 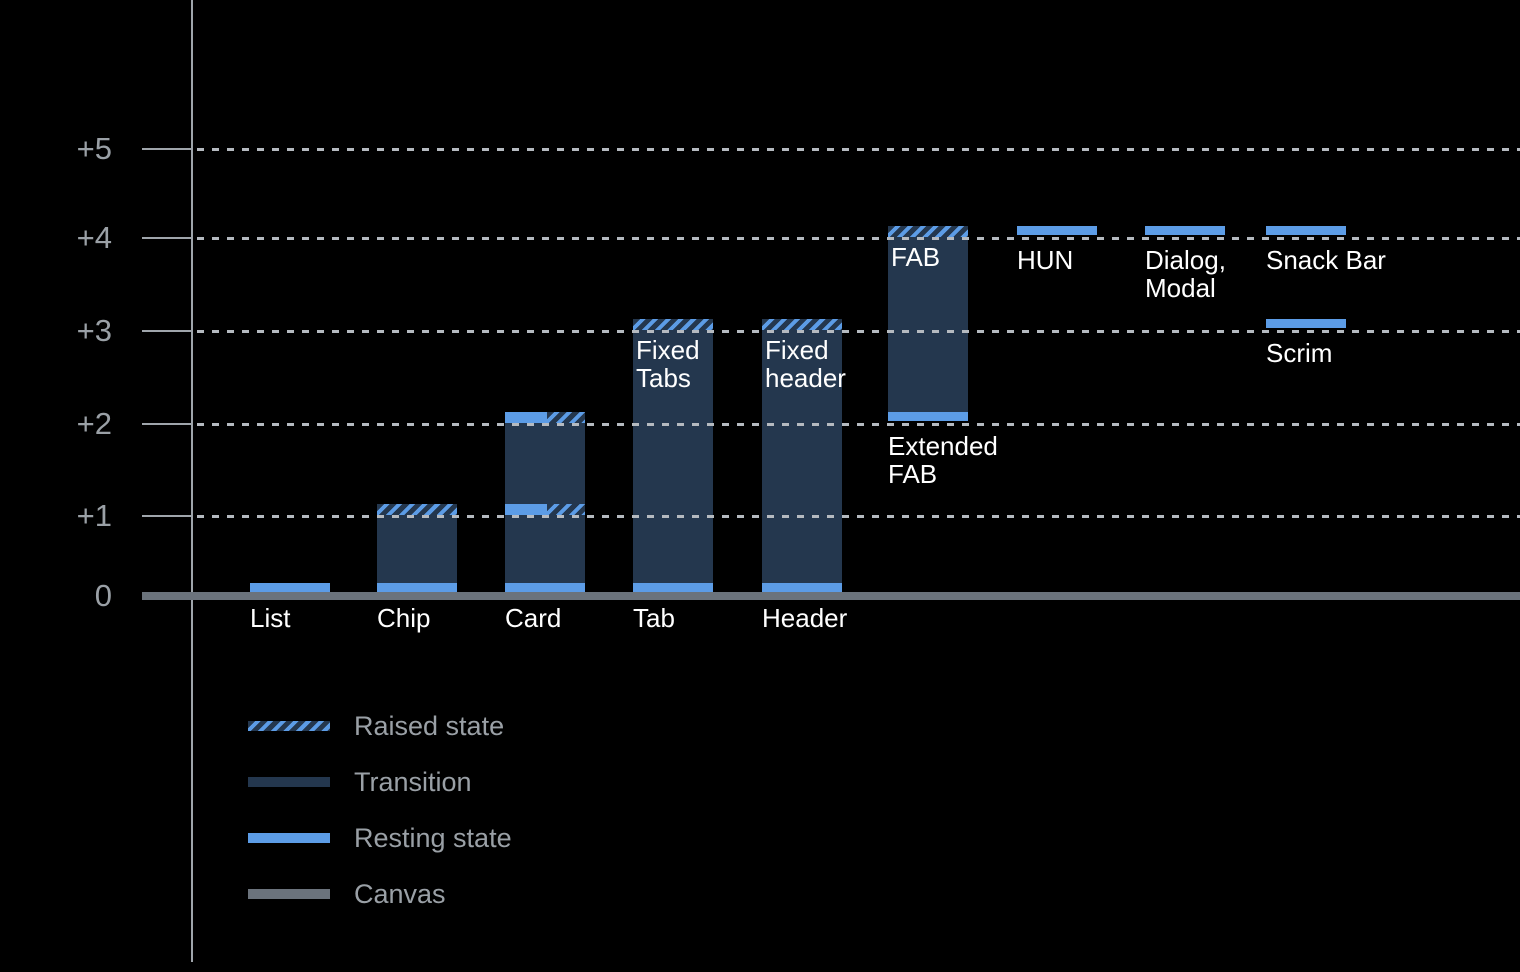 What do you see at coordinates (417, 509) in the screenshot?
I see `raised-segment-chip` at bounding box center [417, 509].